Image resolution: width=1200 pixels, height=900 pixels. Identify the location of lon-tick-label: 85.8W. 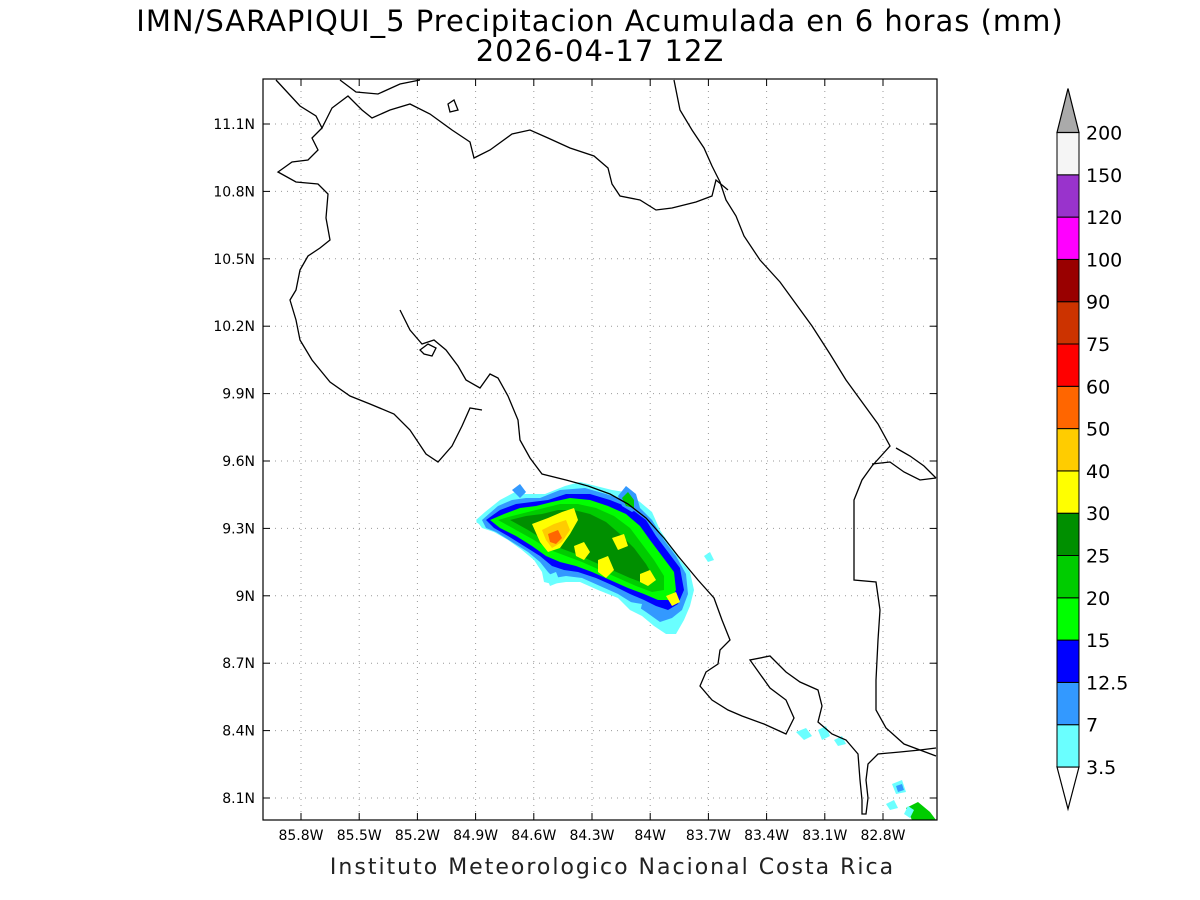
(300, 836).